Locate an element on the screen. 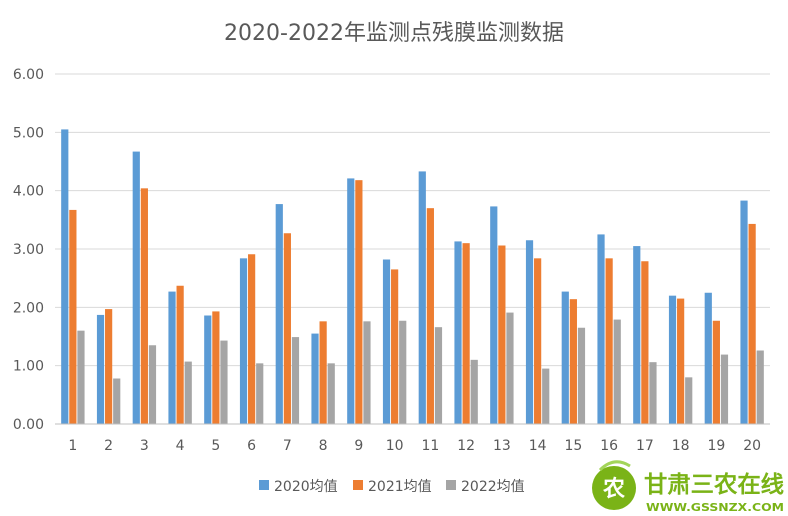  x-tick-label: 11 is located at coordinates (430, 446).